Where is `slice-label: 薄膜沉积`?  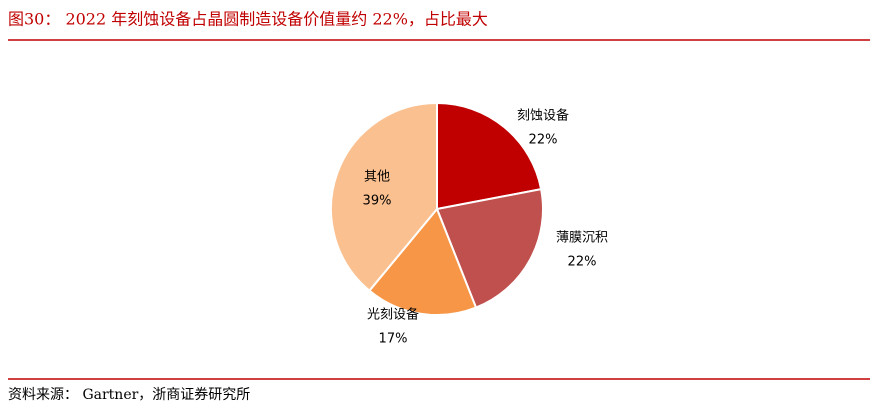 slice-label: 薄膜沉积 is located at coordinates (582, 238).